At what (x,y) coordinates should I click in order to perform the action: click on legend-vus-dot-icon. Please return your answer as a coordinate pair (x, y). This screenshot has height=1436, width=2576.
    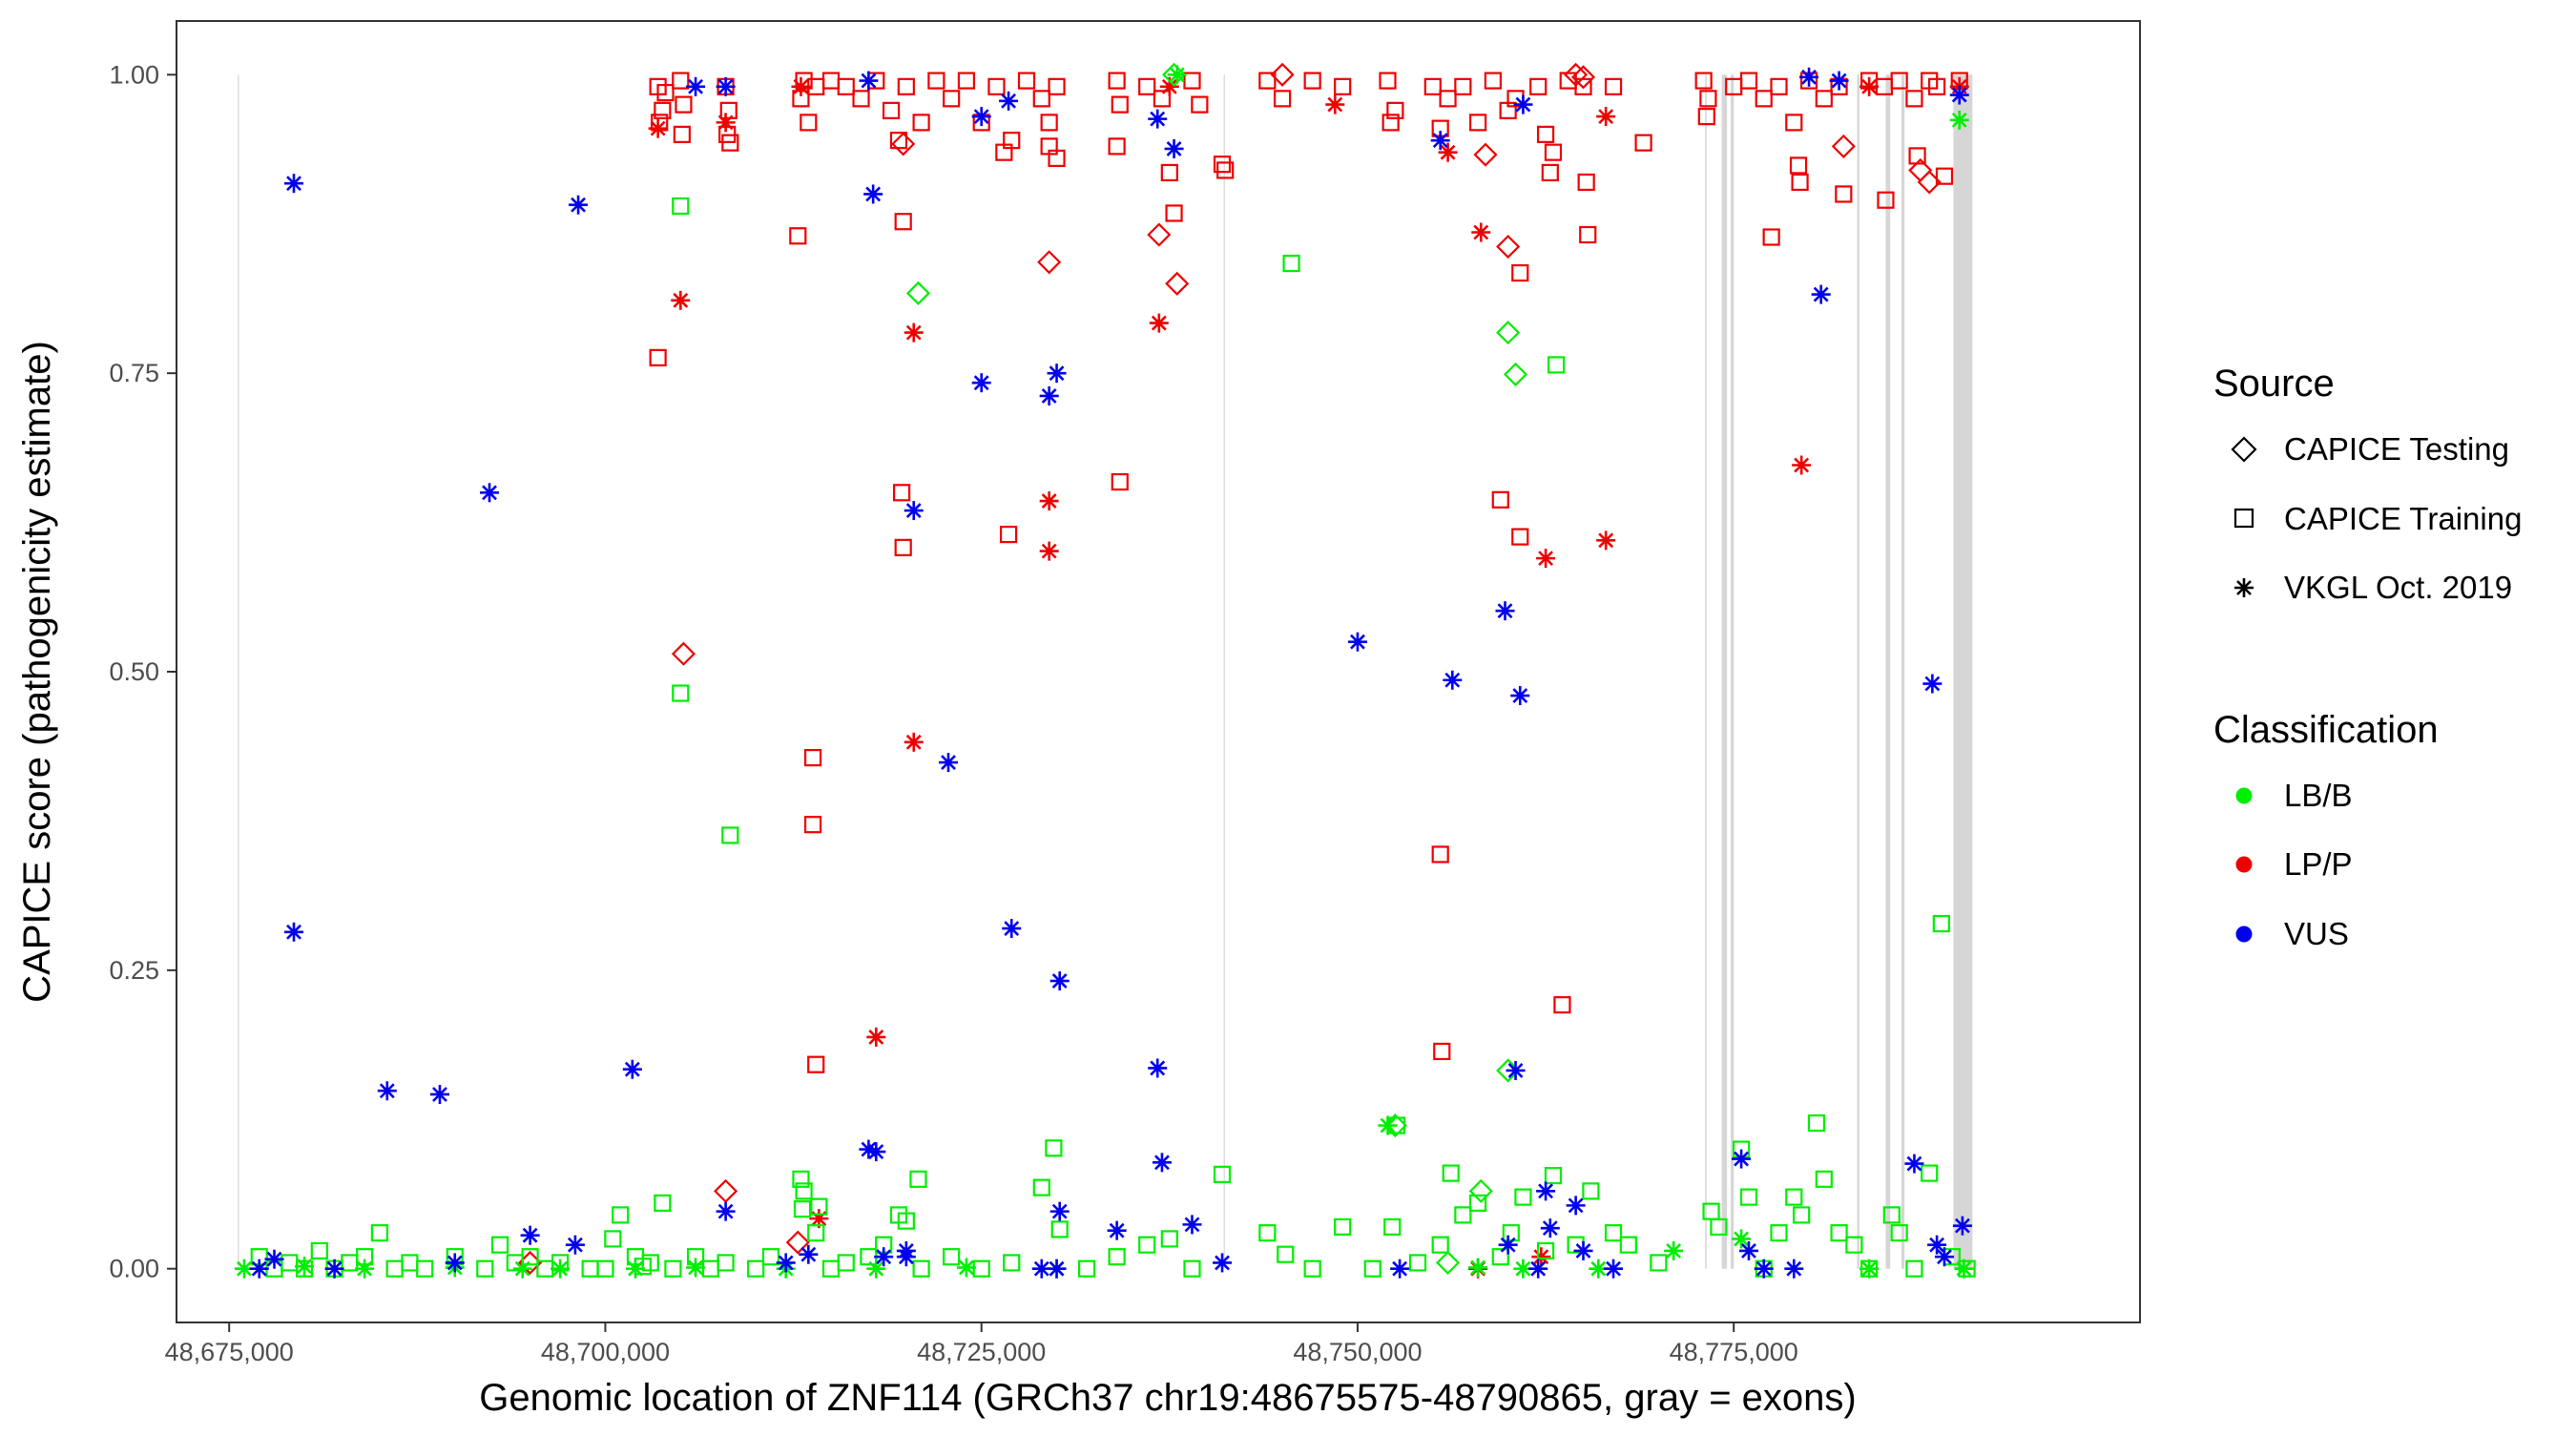
    Looking at the image, I should click on (2244, 934).